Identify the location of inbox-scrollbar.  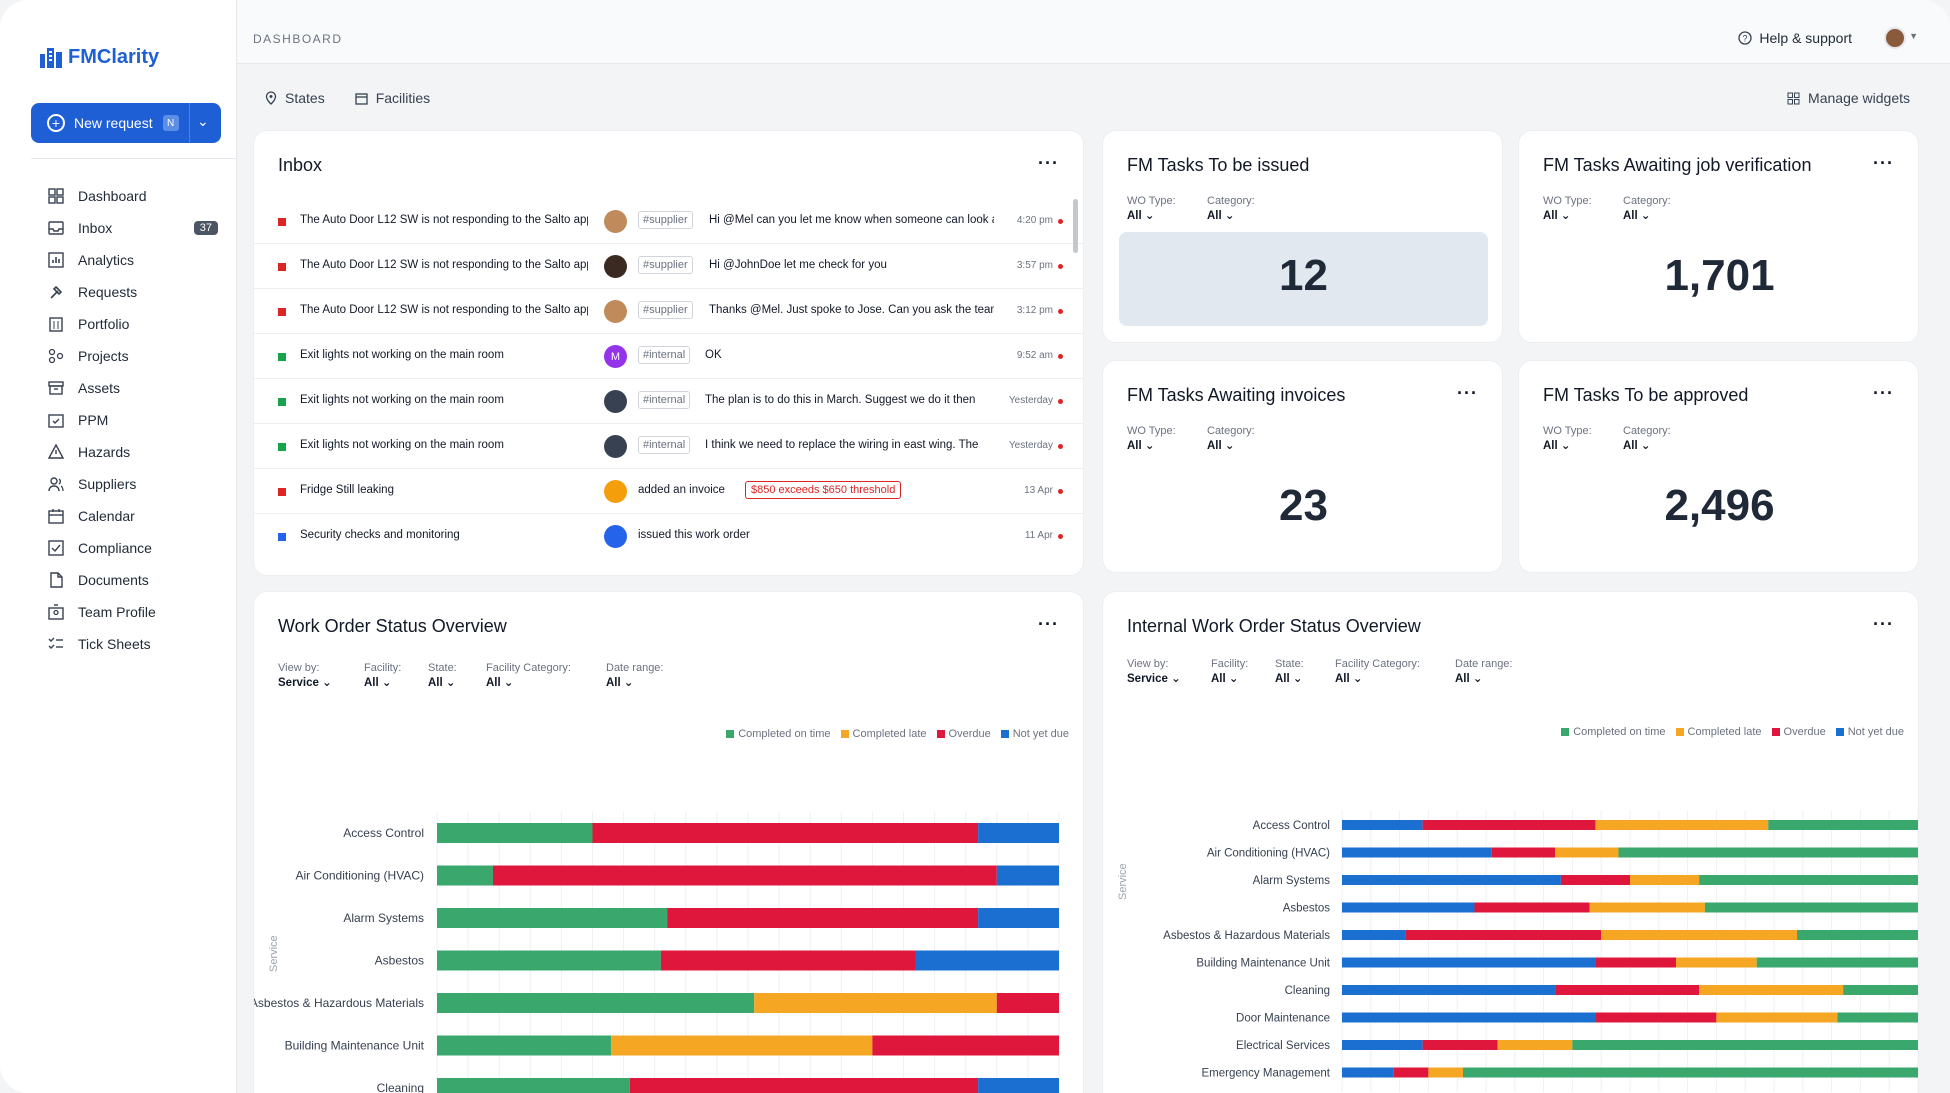
(1075, 226).